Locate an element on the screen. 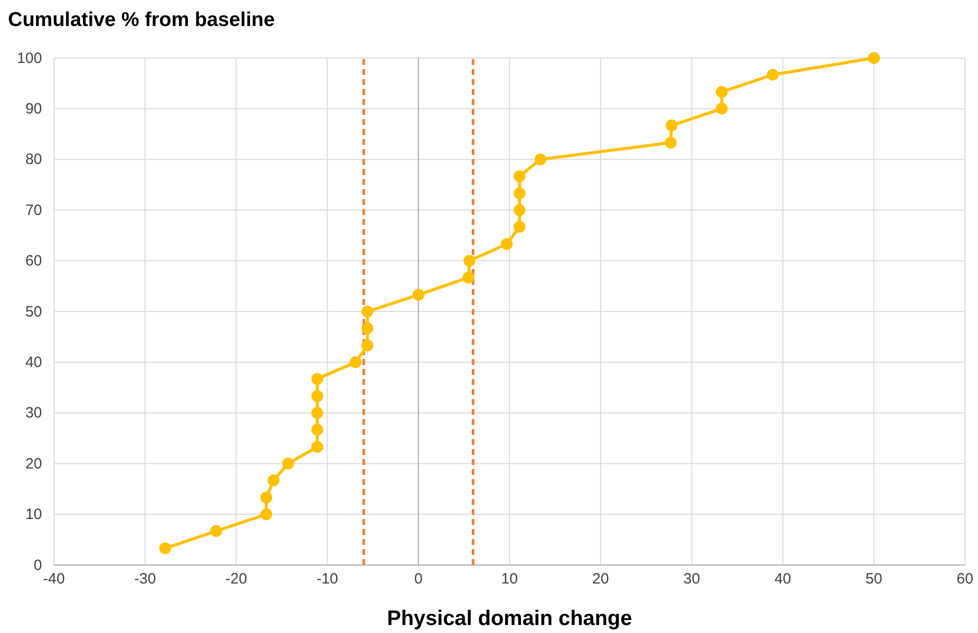 Image resolution: width=978 pixels, height=633 pixels. x-tick-label: -30 is located at coordinates (145, 579).